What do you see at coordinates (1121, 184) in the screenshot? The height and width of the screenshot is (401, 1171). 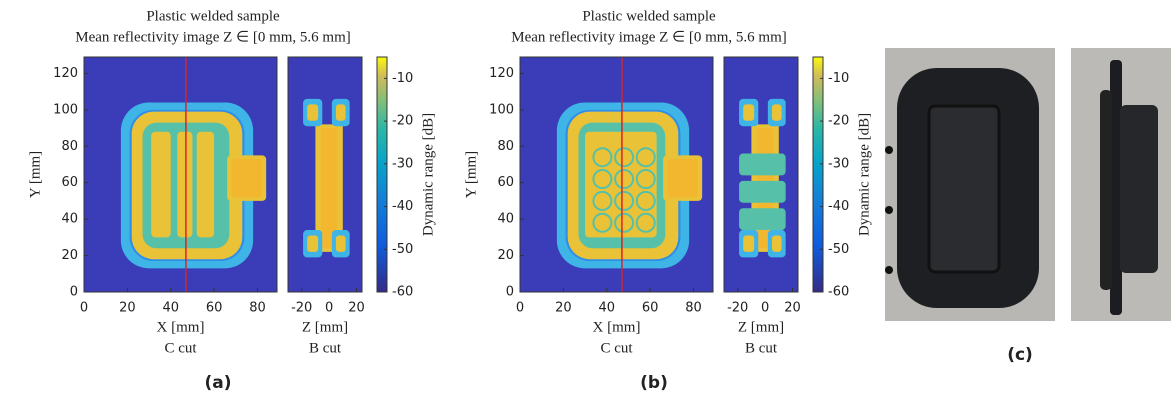 I see `photo-side` at bounding box center [1121, 184].